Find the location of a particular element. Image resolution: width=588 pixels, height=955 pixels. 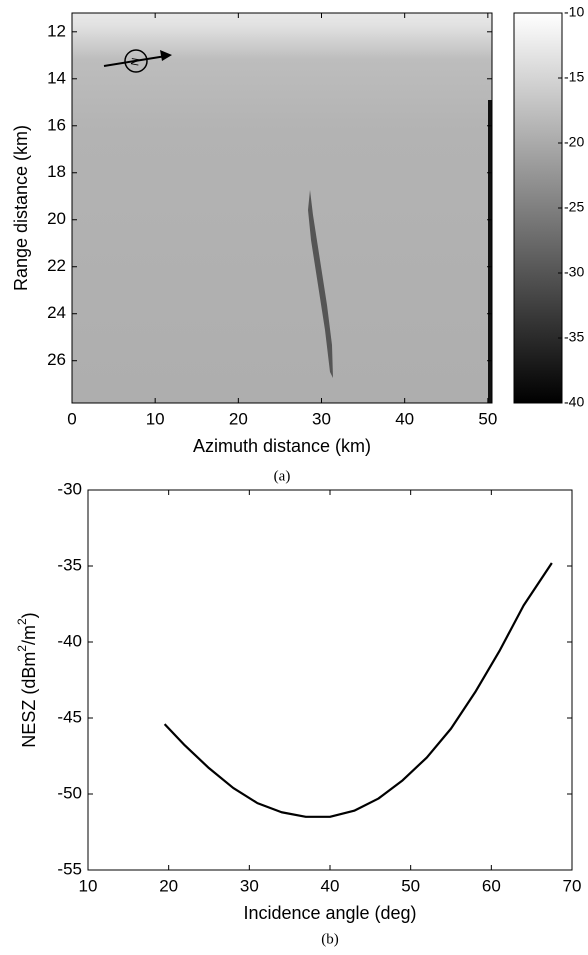

y-tick-label: 16 is located at coordinates (56, 124).